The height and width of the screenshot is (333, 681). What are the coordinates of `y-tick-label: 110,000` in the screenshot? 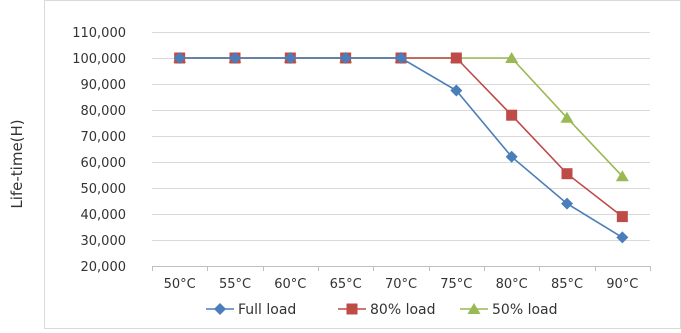 It's located at (99, 33).